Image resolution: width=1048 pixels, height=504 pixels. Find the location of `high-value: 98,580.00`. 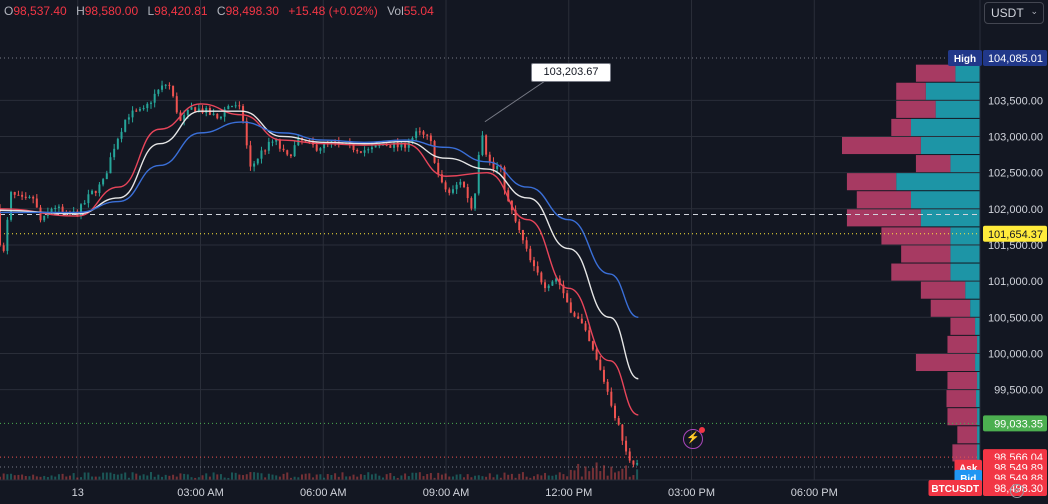

high-value: 98,580.00 is located at coordinates (111, 11).